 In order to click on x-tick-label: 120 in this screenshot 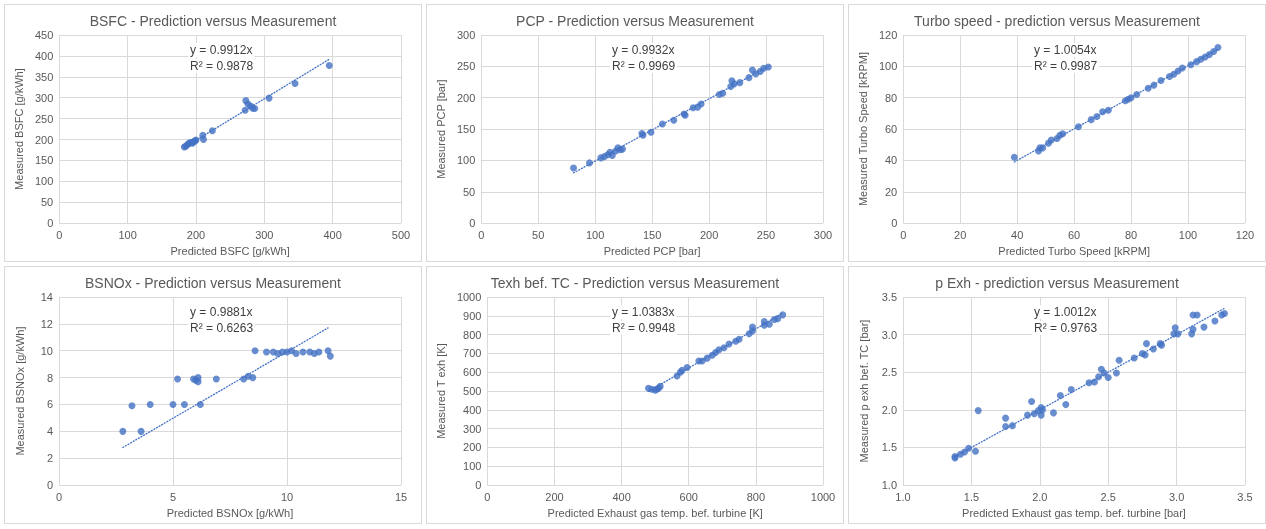, I will do `click(1245, 234)`.